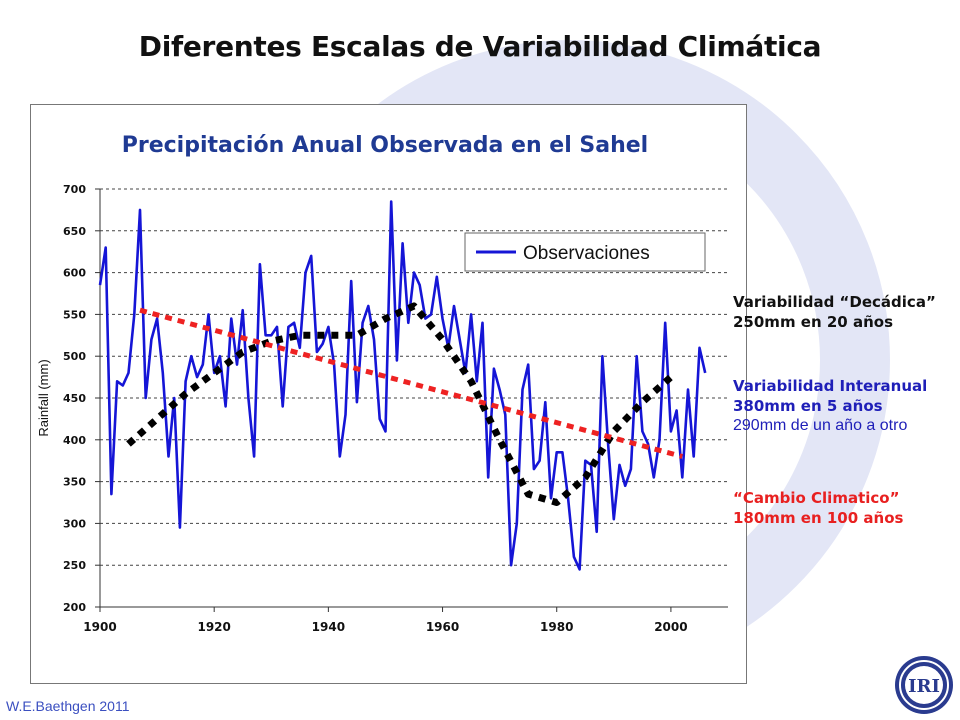  What do you see at coordinates (834, 302) in the screenshot?
I see `annotation-decadal-line1: Variabilidad “Decádica”` at bounding box center [834, 302].